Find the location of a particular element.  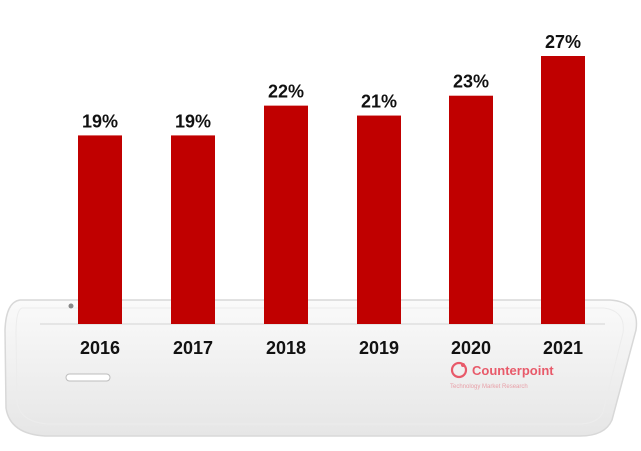

bar-2016 is located at coordinates (100, 229).